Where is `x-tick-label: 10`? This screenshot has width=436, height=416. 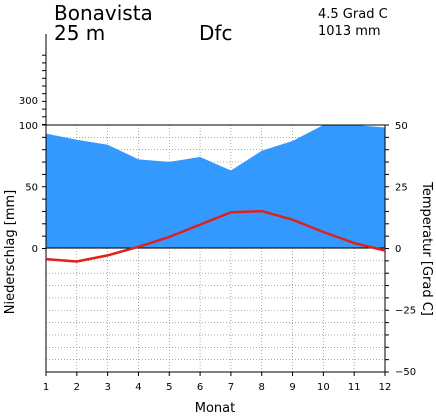
x-tick-label: 10 is located at coordinates (323, 387).